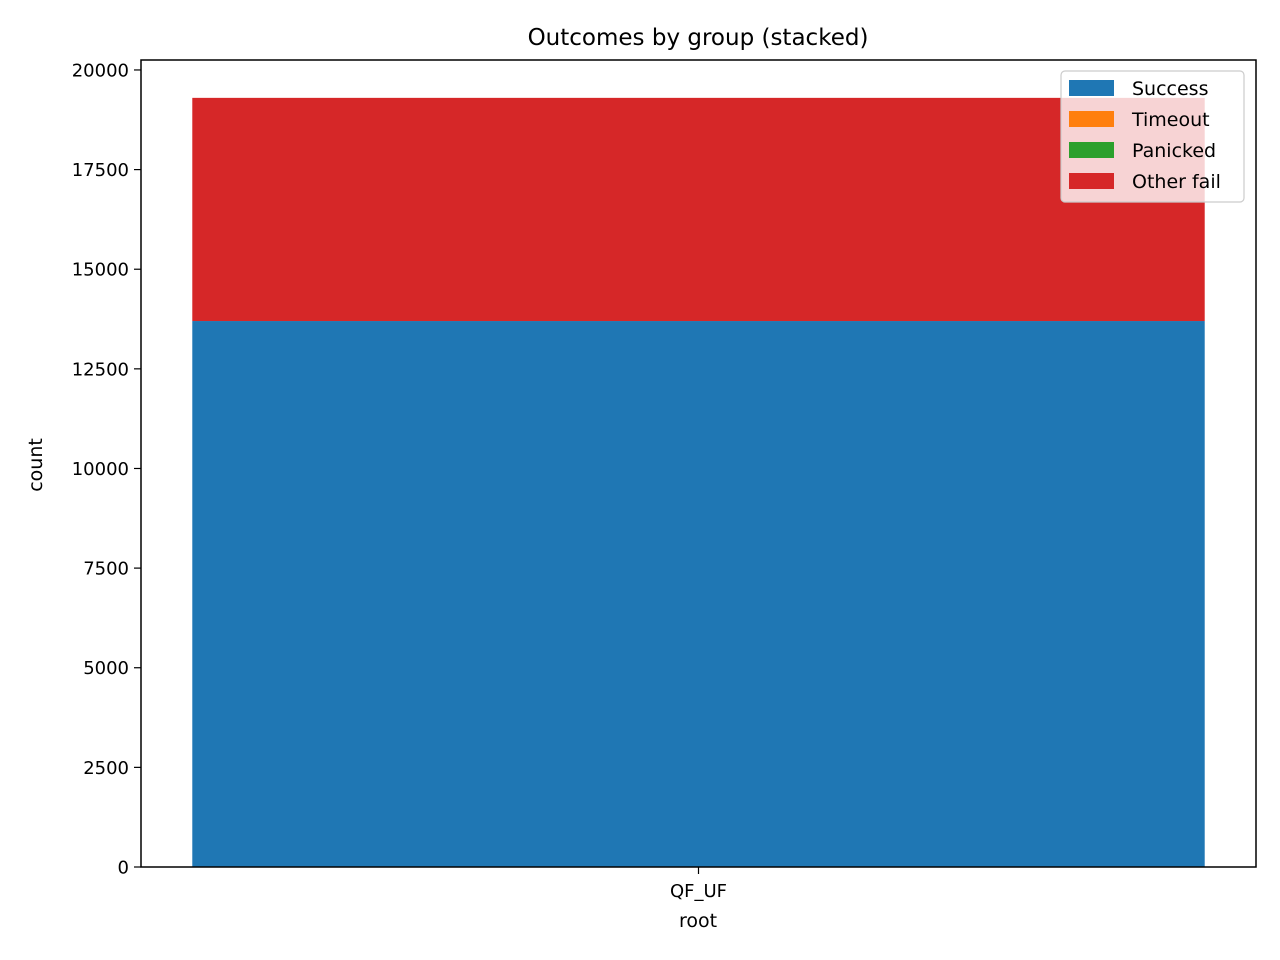  I want to click on legend-frame, so click(1152, 136).